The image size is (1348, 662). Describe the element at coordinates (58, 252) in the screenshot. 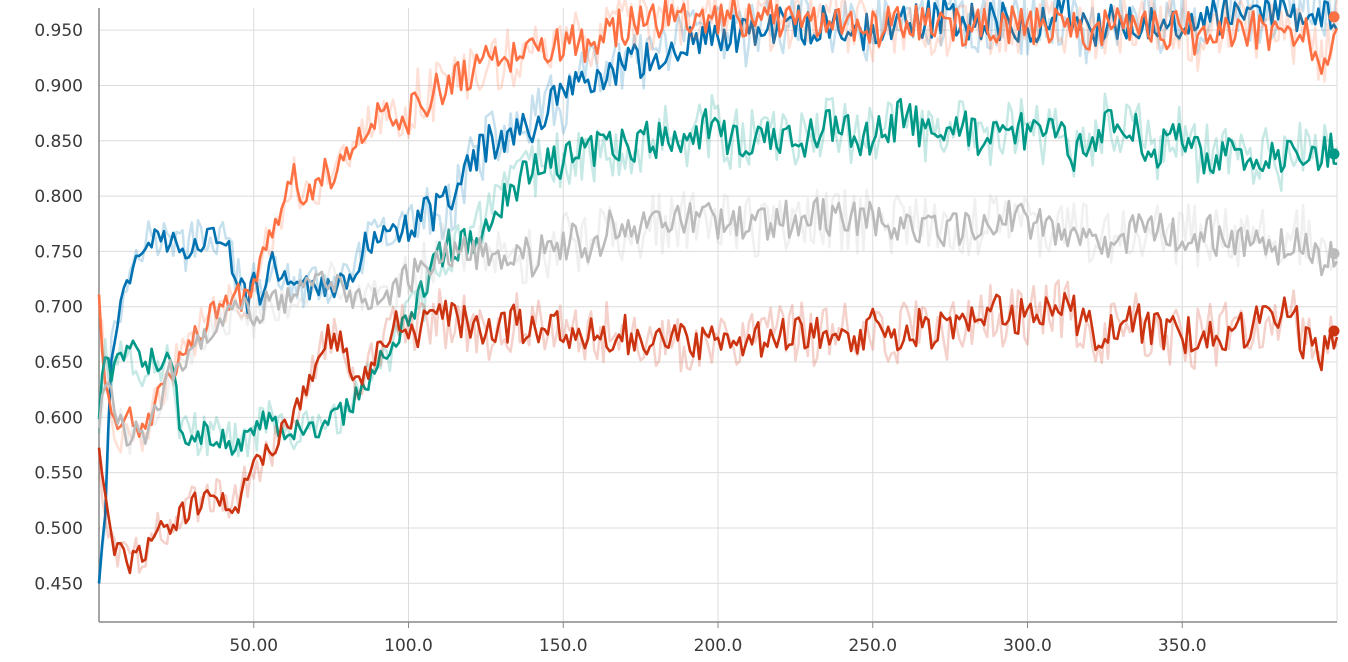

I see `y-tick-label: 0.750` at that location.